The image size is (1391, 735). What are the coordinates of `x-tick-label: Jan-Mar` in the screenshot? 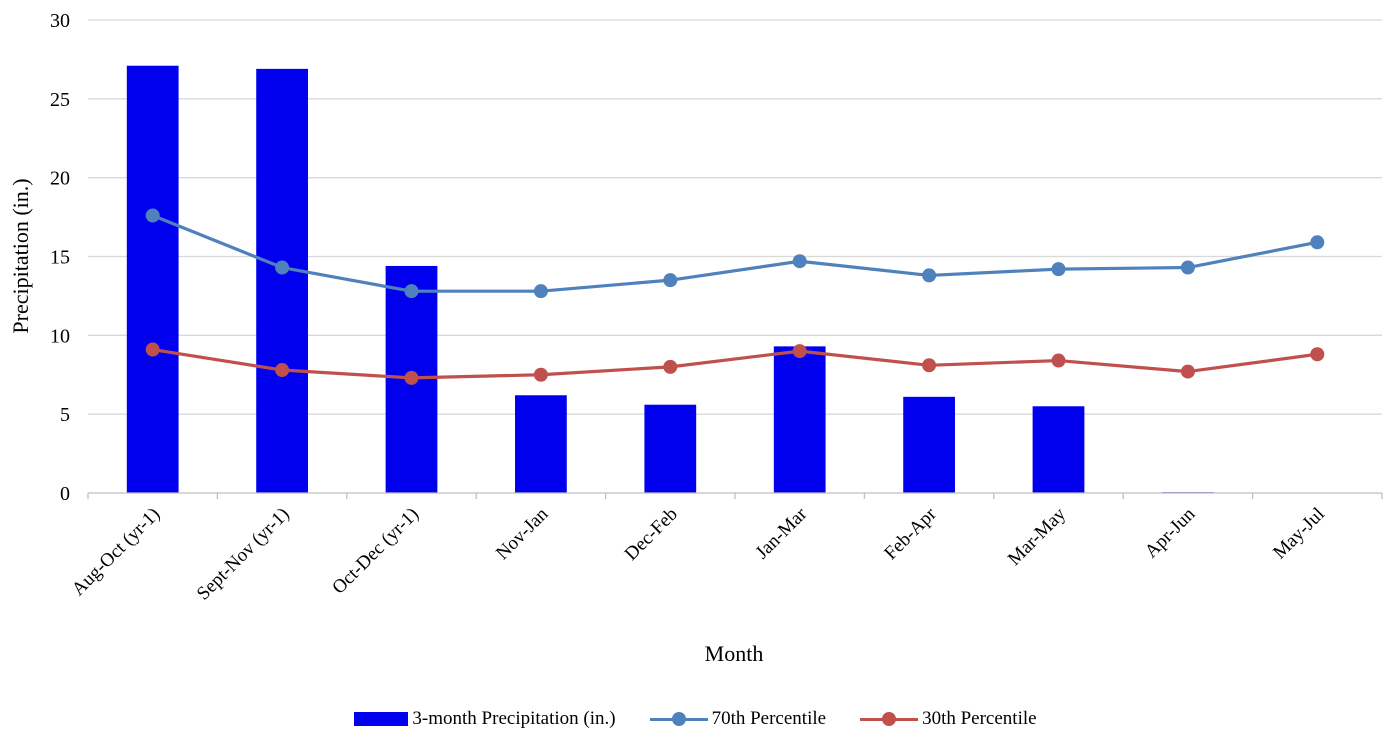 It's located at (782, 533).